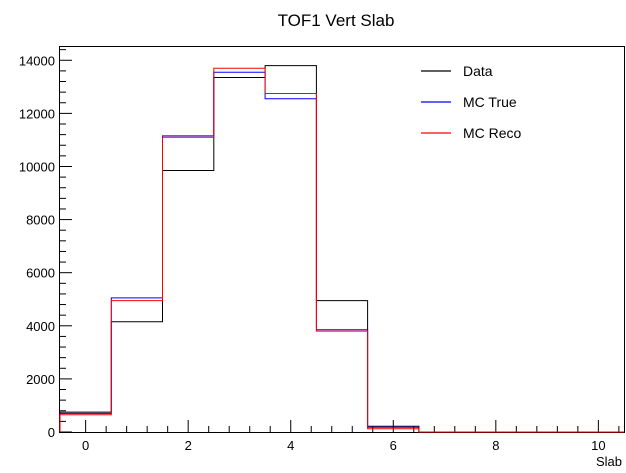 This screenshot has height=473, width=626. What do you see at coordinates (85, 445) in the screenshot?
I see `x-tick-label: 0` at bounding box center [85, 445].